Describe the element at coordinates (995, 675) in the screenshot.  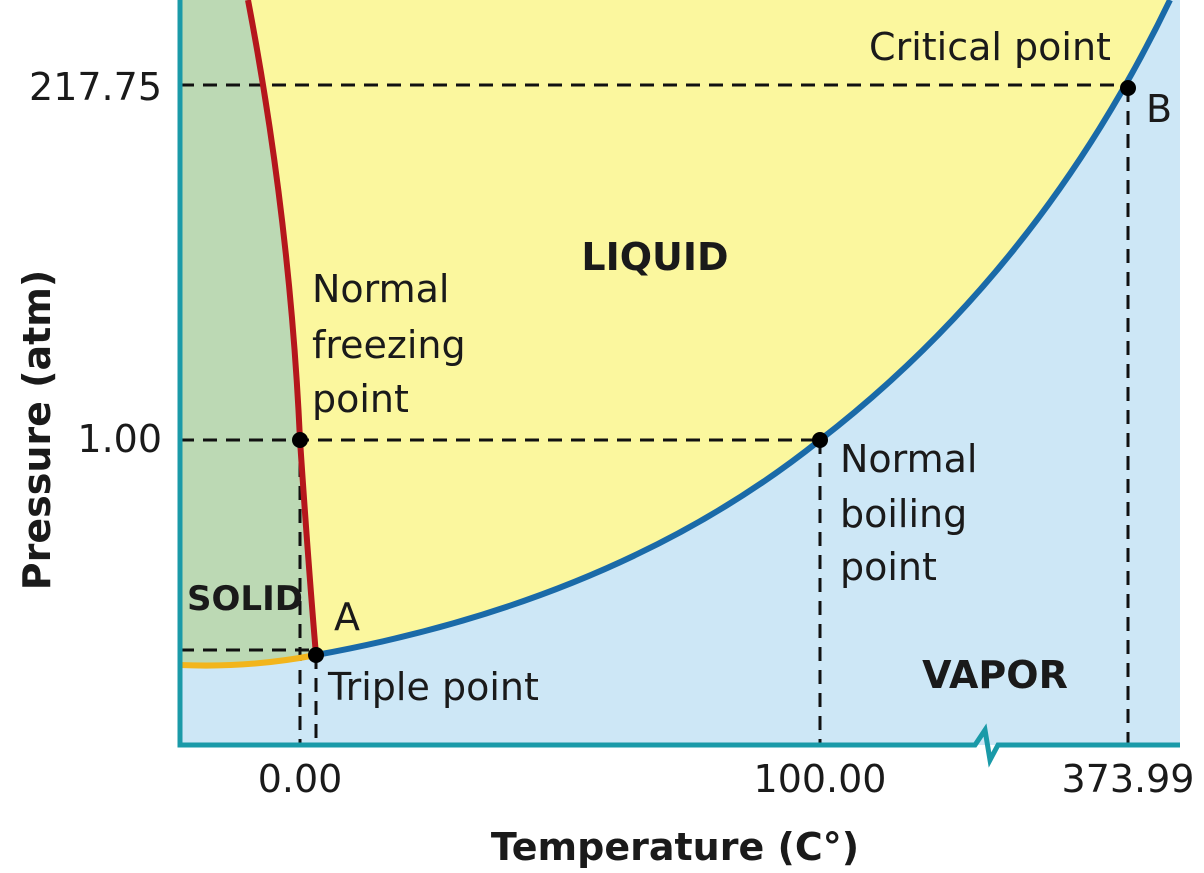
I see `vapor-label: VAPOR` at that location.